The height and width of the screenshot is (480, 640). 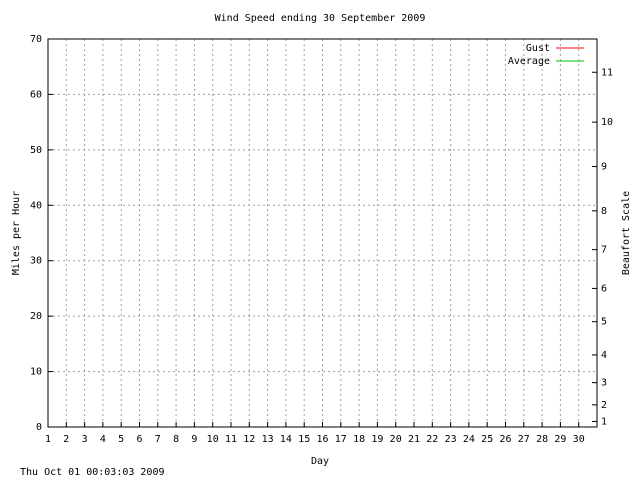 What do you see at coordinates (604, 383) in the screenshot?
I see `y2-tick-label: 3` at bounding box center [604, 383].